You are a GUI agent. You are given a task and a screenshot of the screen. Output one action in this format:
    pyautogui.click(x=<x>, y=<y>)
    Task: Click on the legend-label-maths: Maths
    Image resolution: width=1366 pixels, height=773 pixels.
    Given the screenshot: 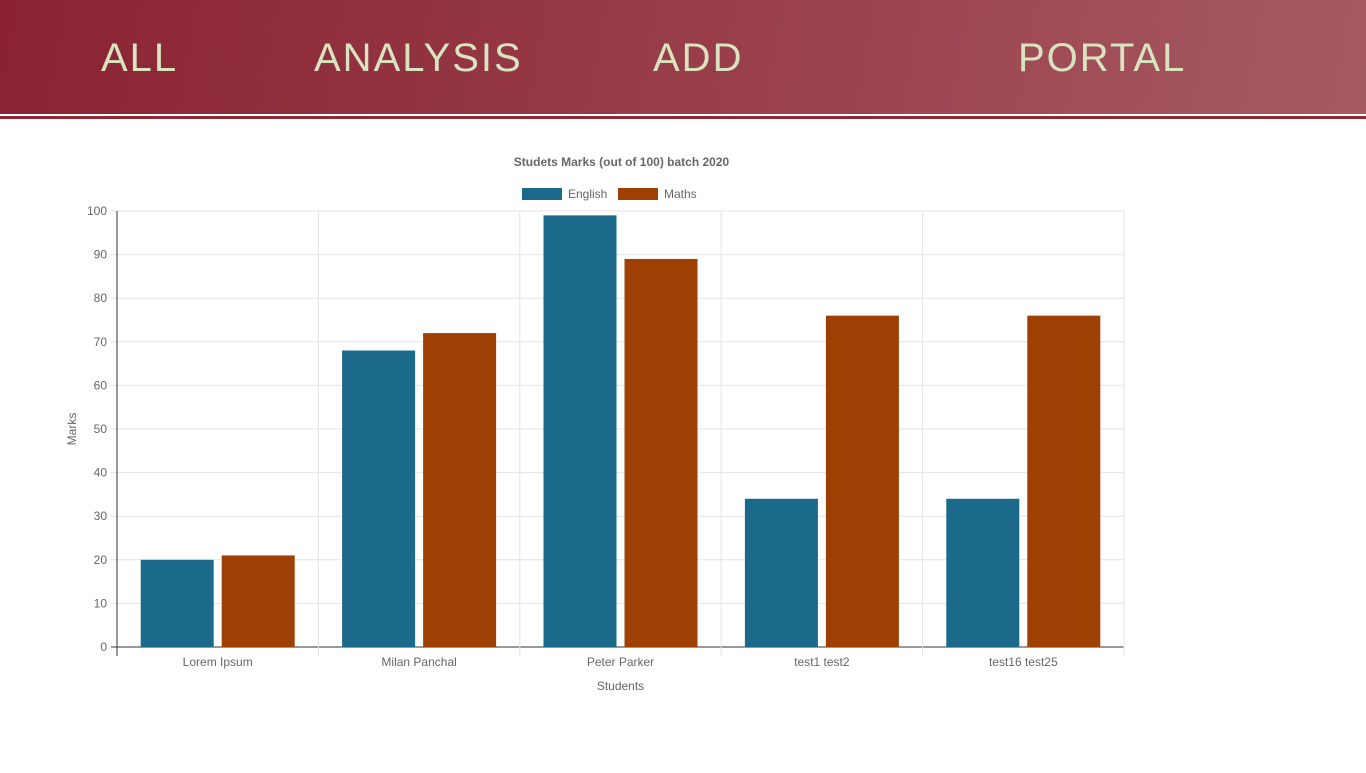 What is the action you would take?
    pyautogui.click(x=680, y=194)
    